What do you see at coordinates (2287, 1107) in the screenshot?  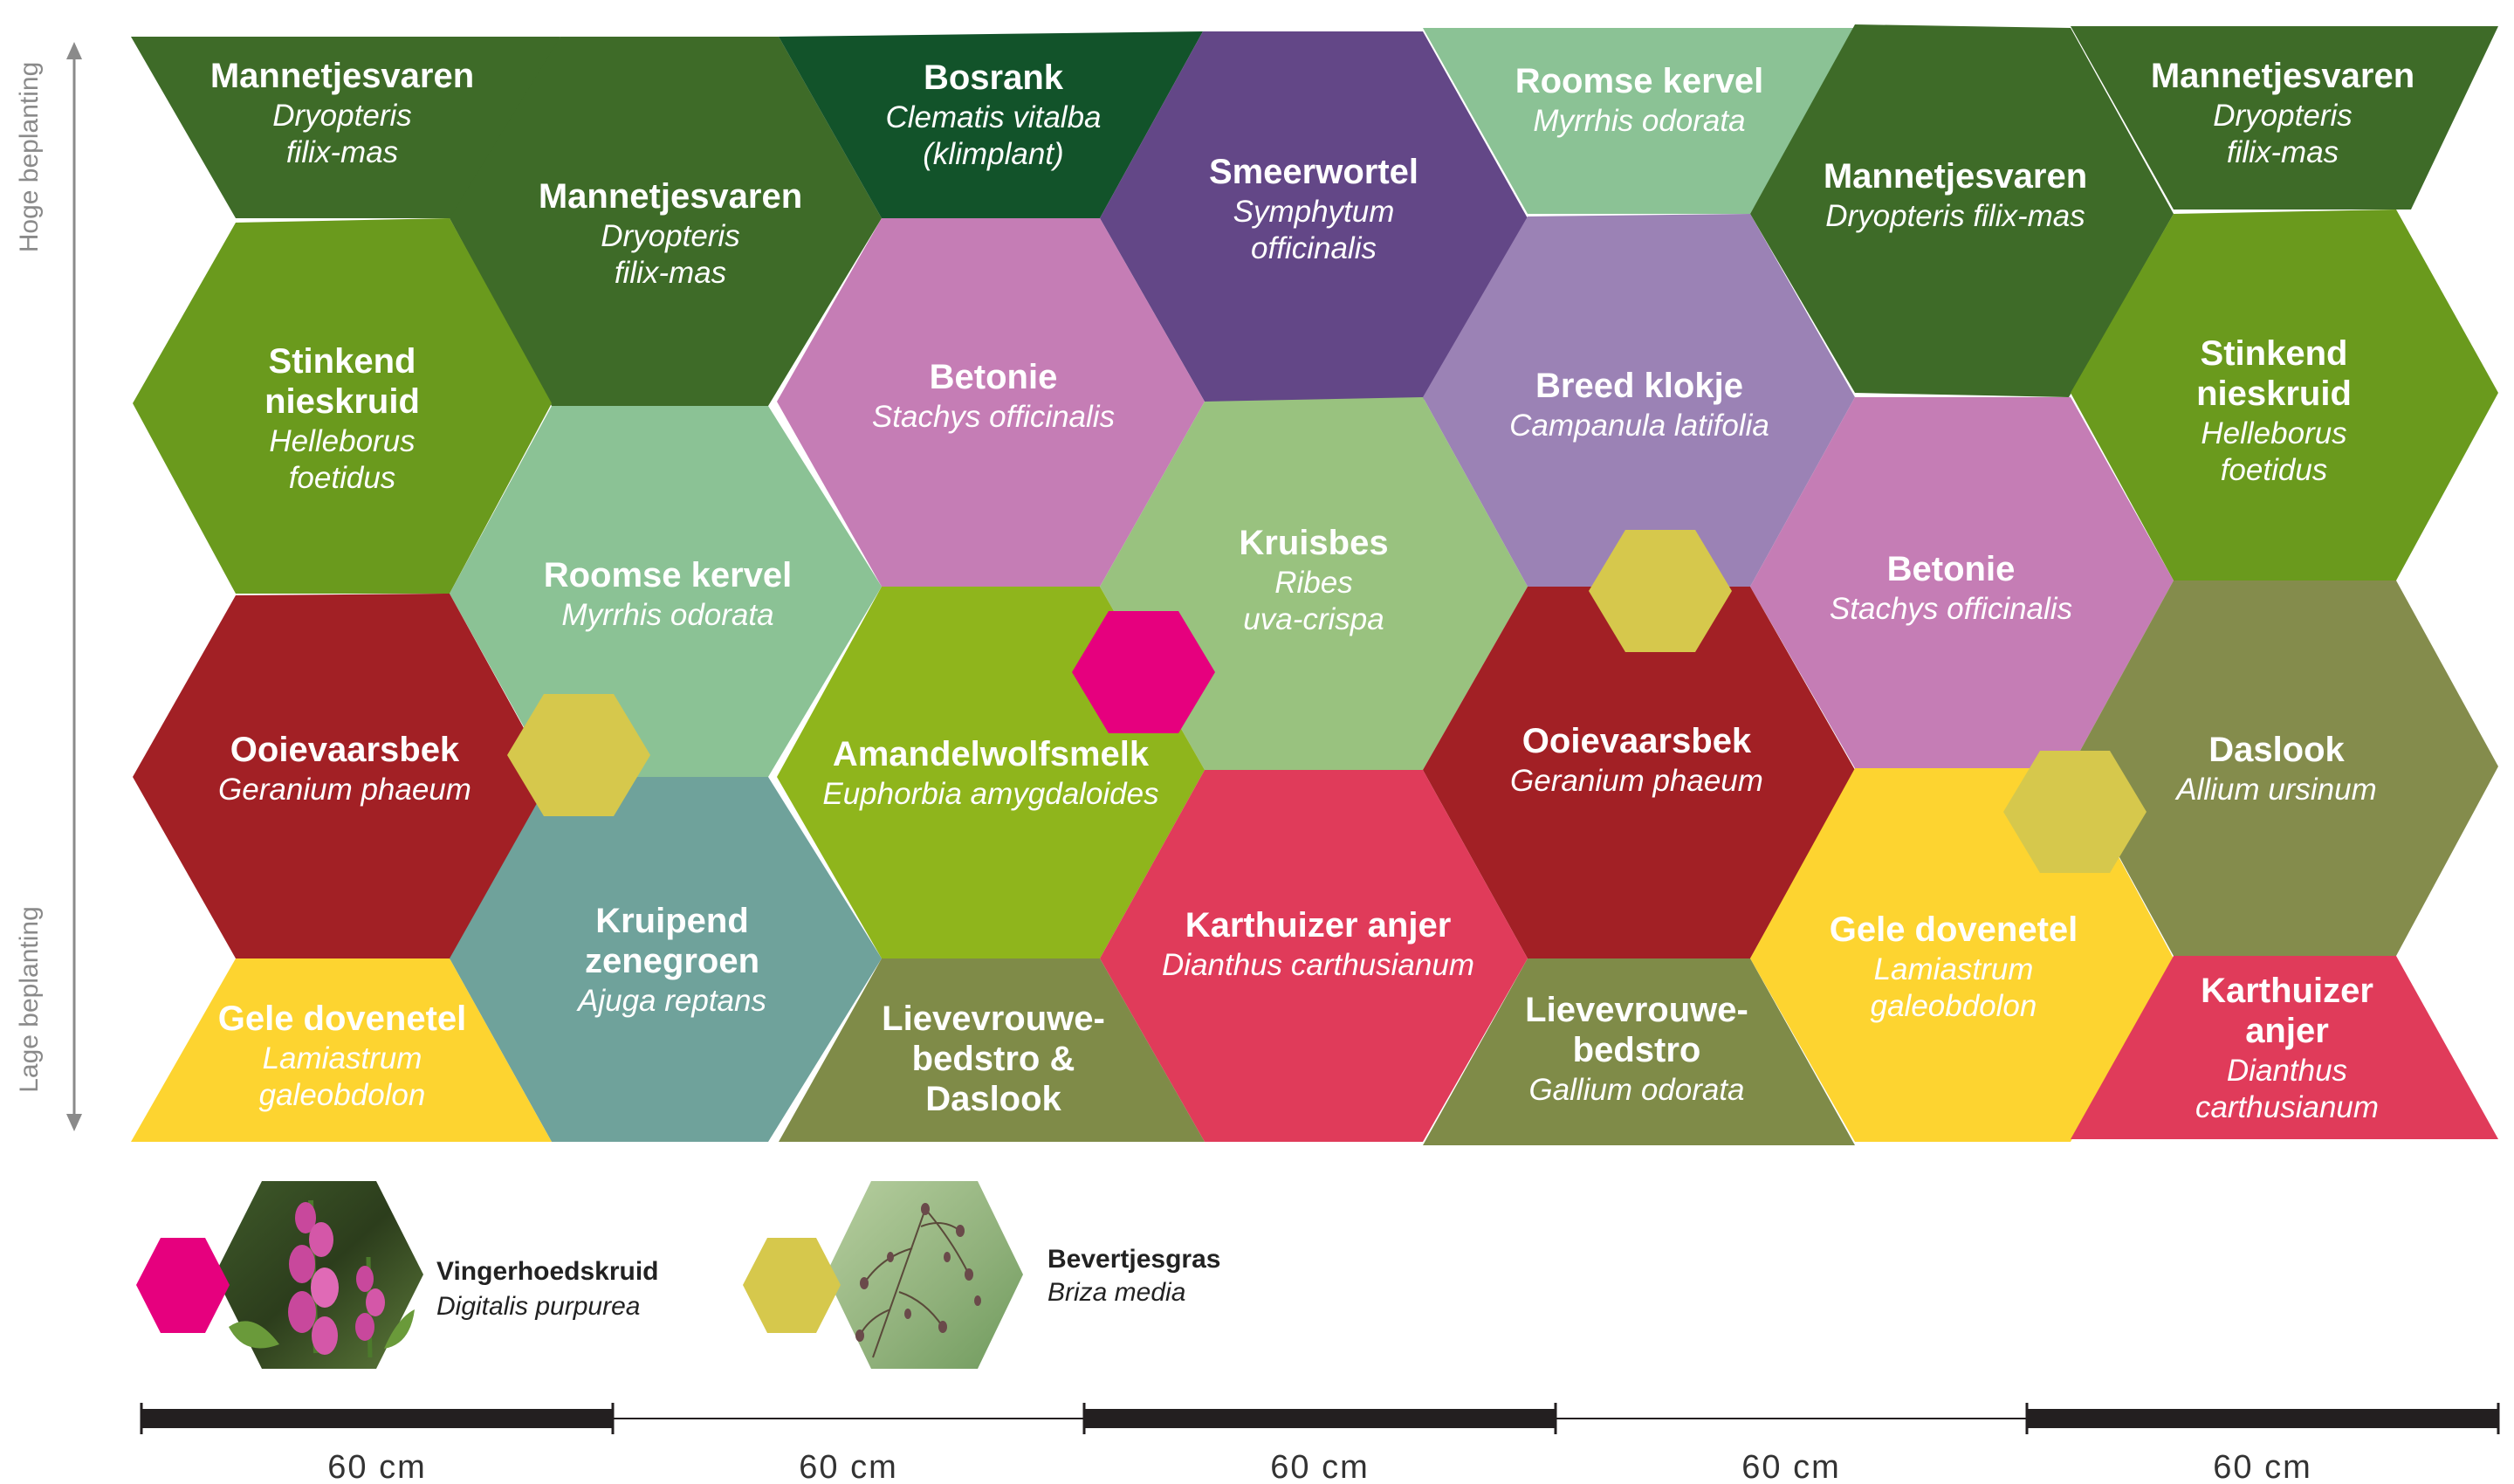 I see `plant-scientific-name: carthusianum` at bounding box center [2287, 1107].